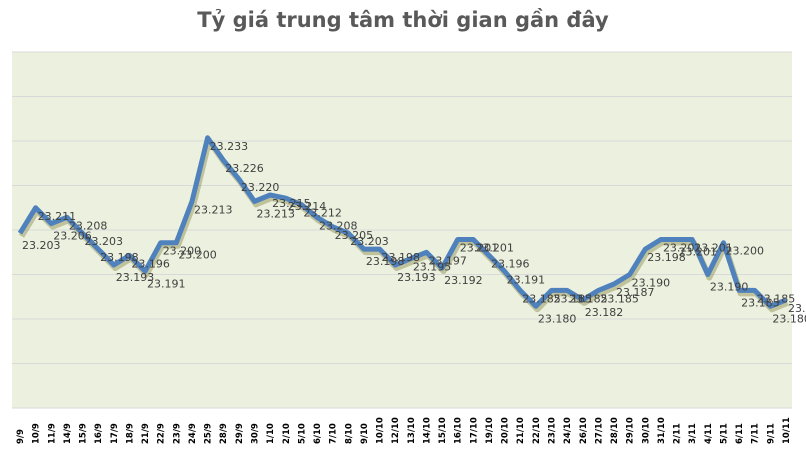 The height and width of the screenshot is (450, 806). What do you see at coordinates (709, 433) in the screenshot?
I see `x-tick-label: 4/11` at bounding box center [709, 433].